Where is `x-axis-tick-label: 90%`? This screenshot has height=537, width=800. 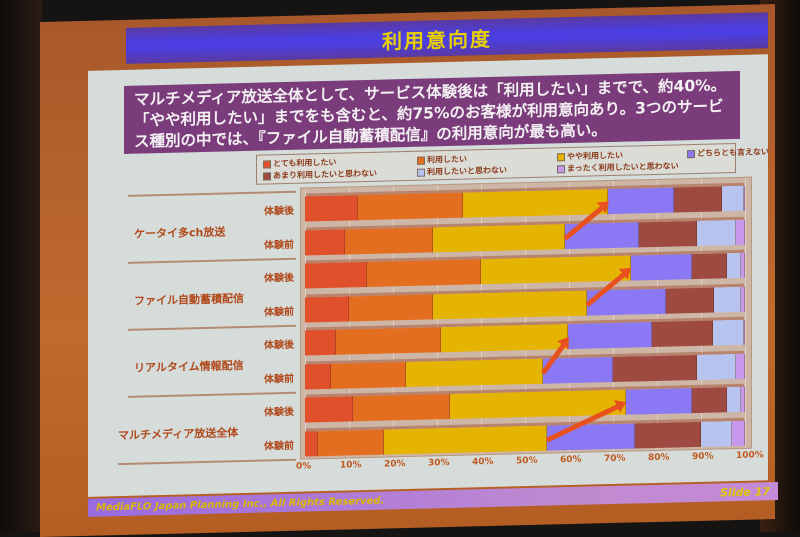
x-axis-tick-label: 90% is located at coordinates (703, 457).